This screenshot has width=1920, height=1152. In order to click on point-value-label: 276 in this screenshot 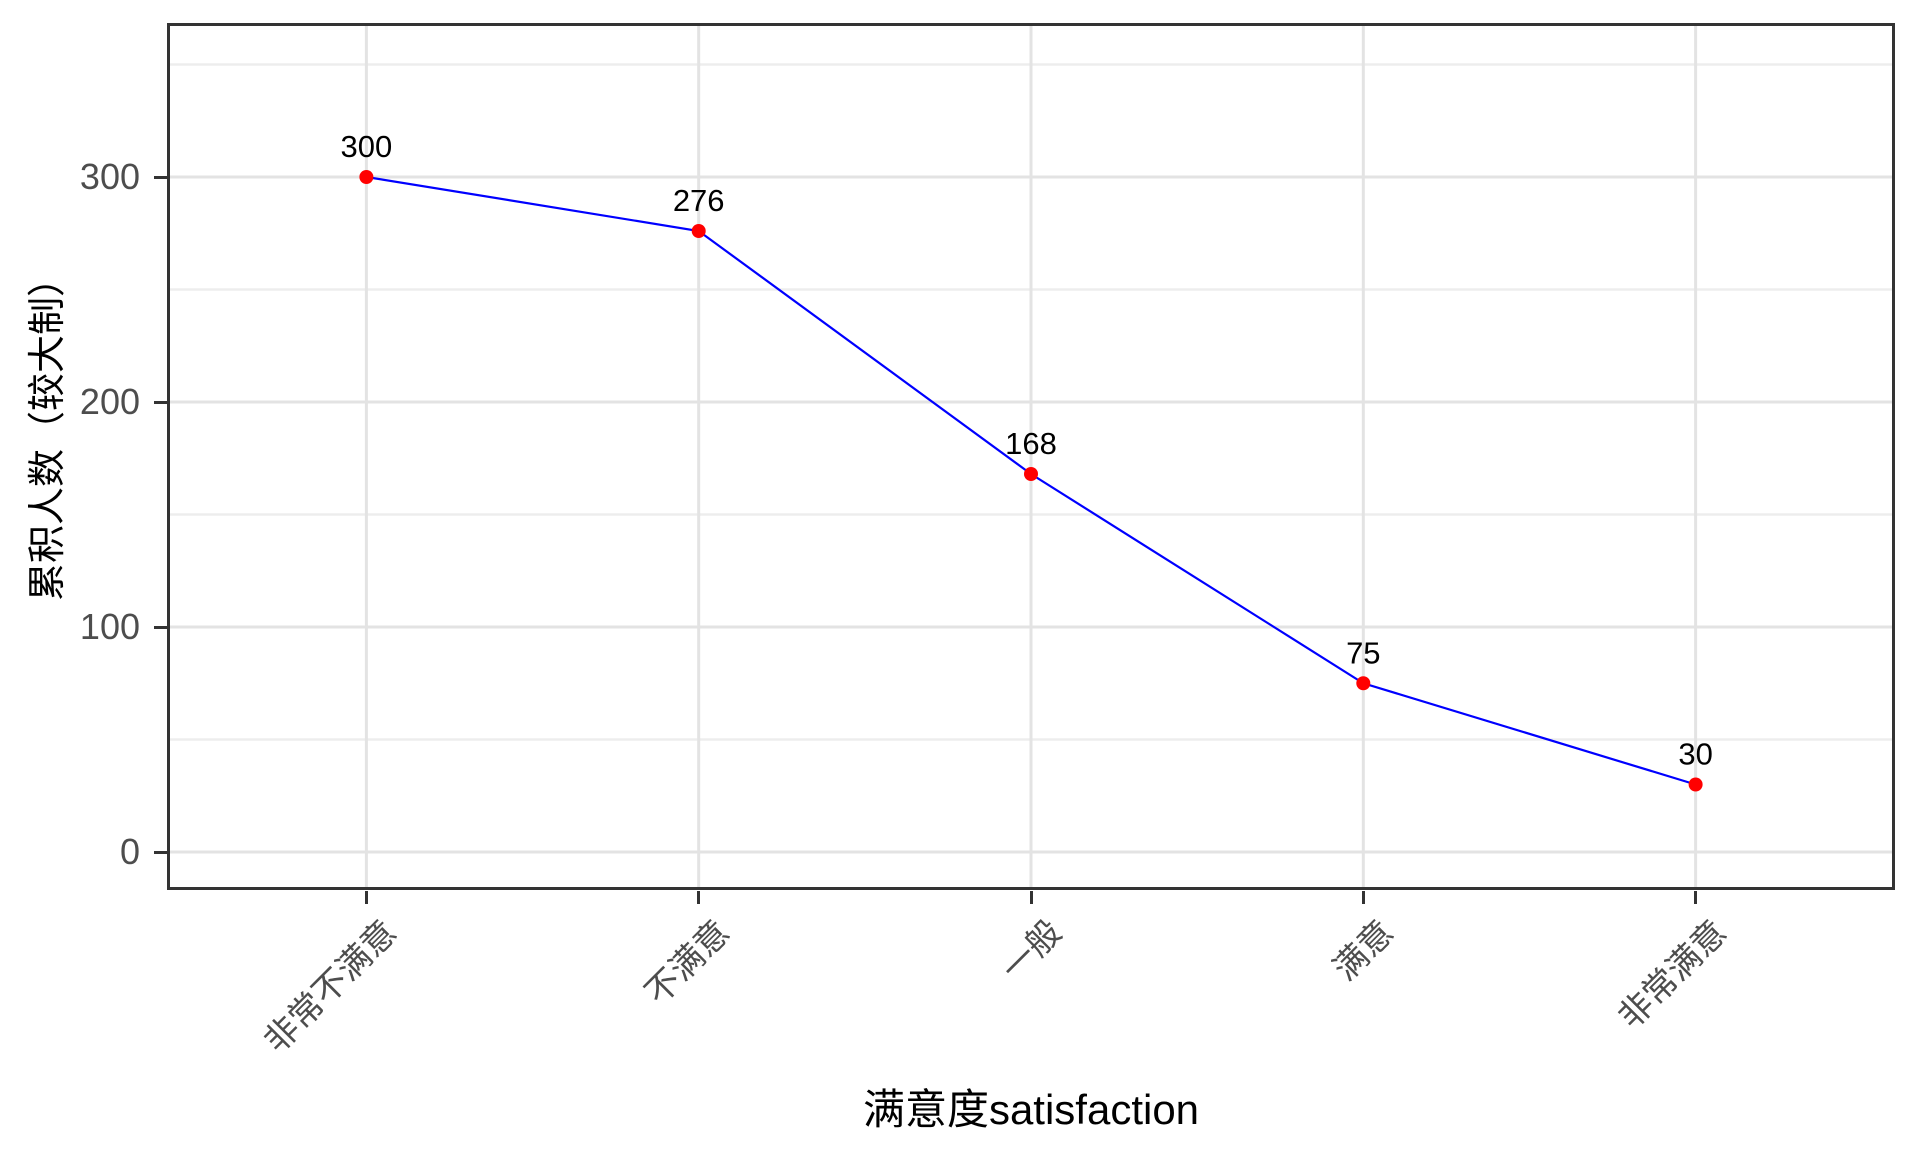, I will do `click(699, 200)`.